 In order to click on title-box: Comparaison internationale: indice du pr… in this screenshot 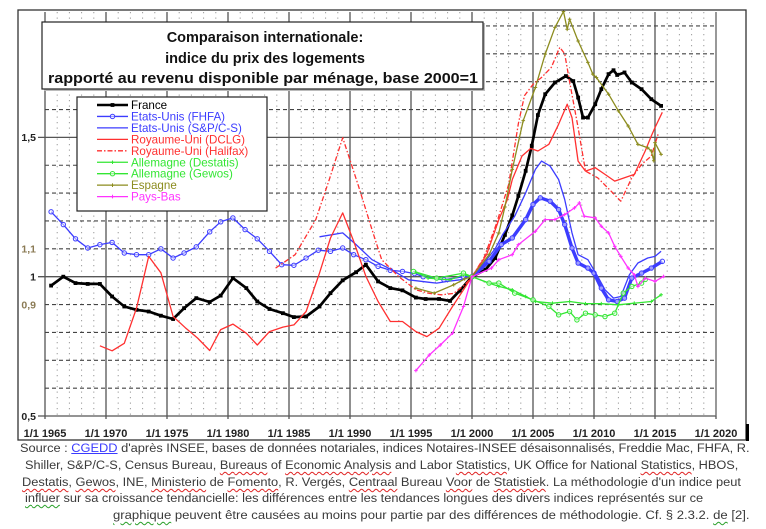, I will do `click(263, 56)`.